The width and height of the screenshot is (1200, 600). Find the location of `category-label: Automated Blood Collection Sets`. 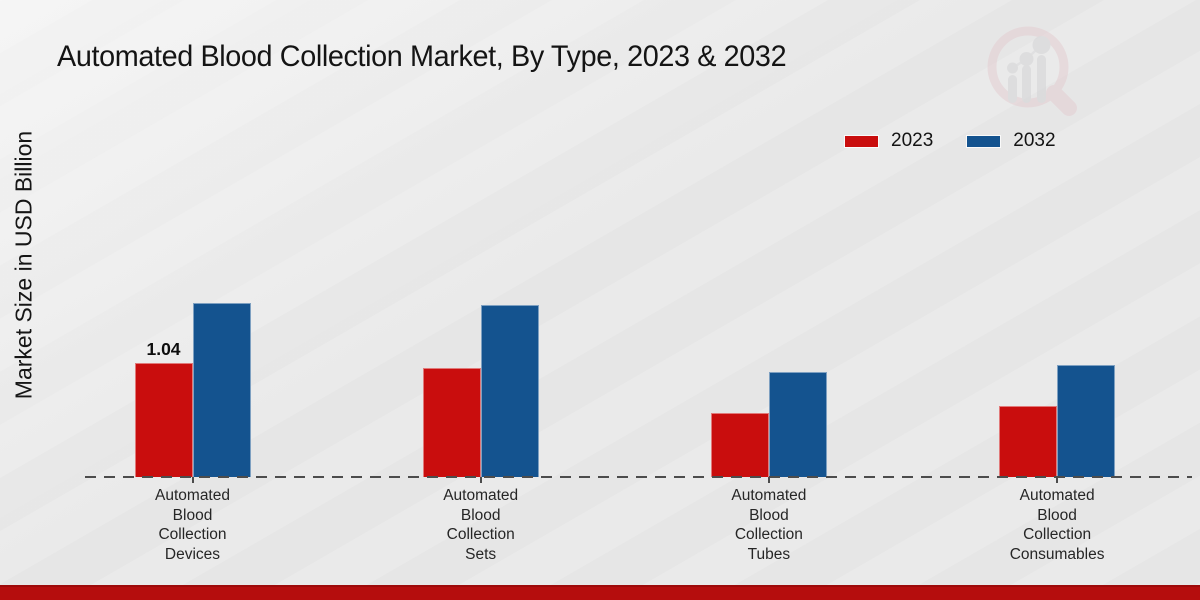

category-label: Automated Blood Collection Sets is located at coordinates (481, 525).